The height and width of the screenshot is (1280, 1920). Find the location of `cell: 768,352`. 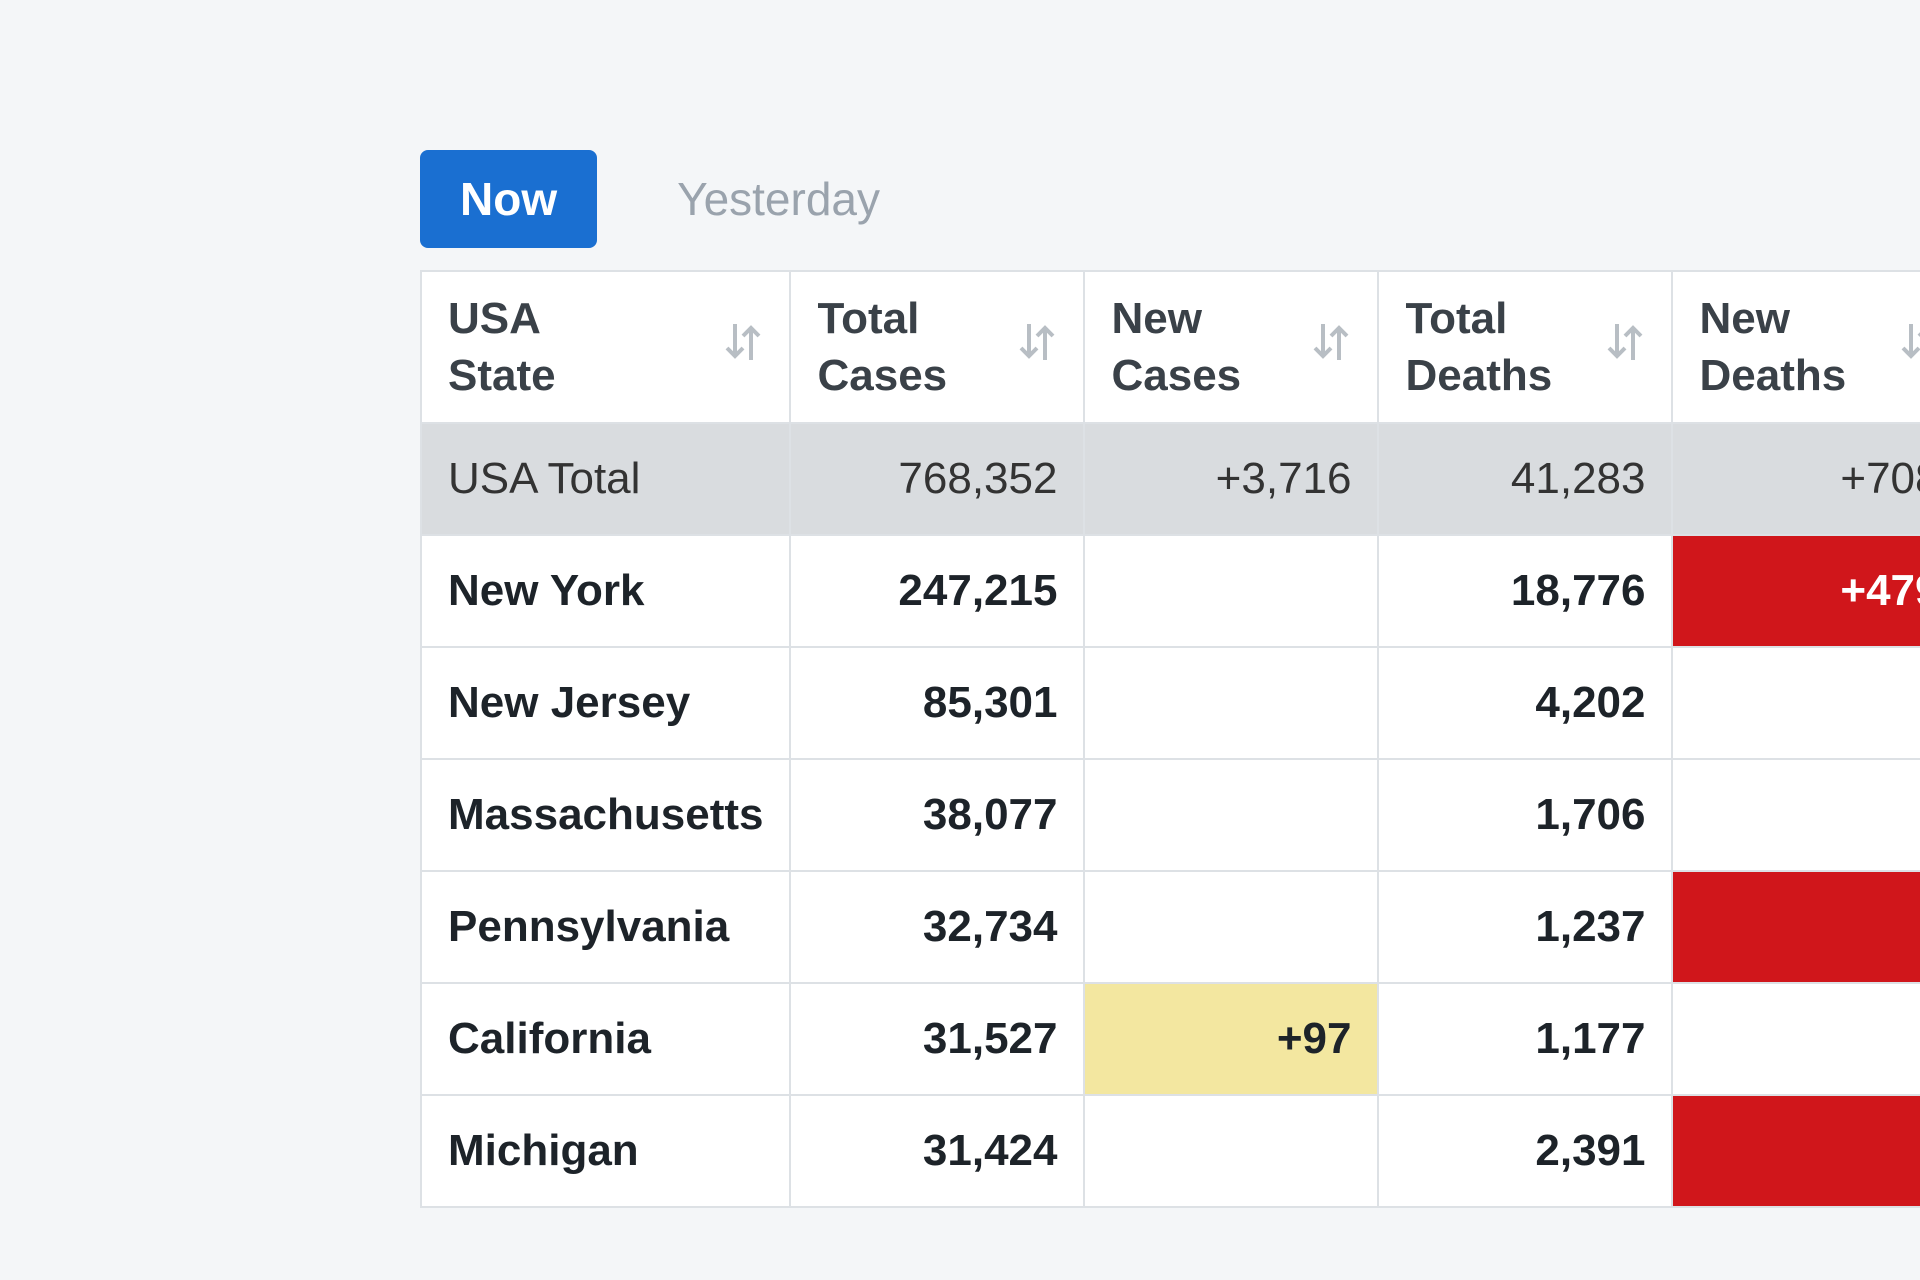

cell: 768,352 is located at coordinates (937, 479).